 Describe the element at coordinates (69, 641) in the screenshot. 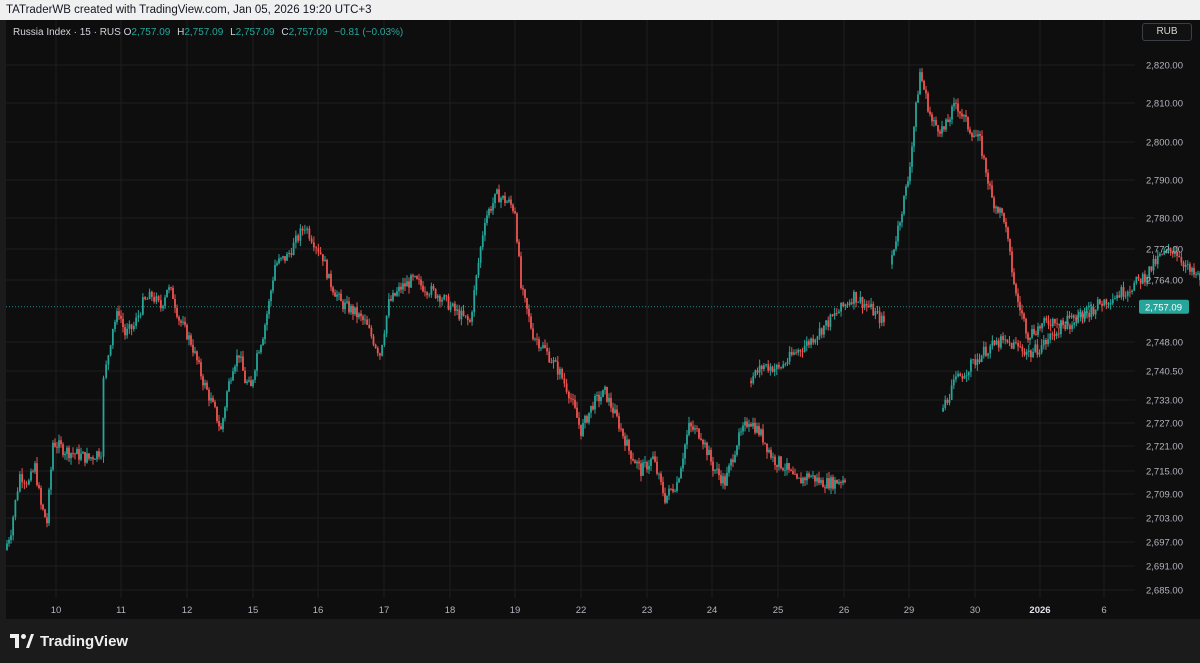

I see `brand-logo: TradingView` at that location.